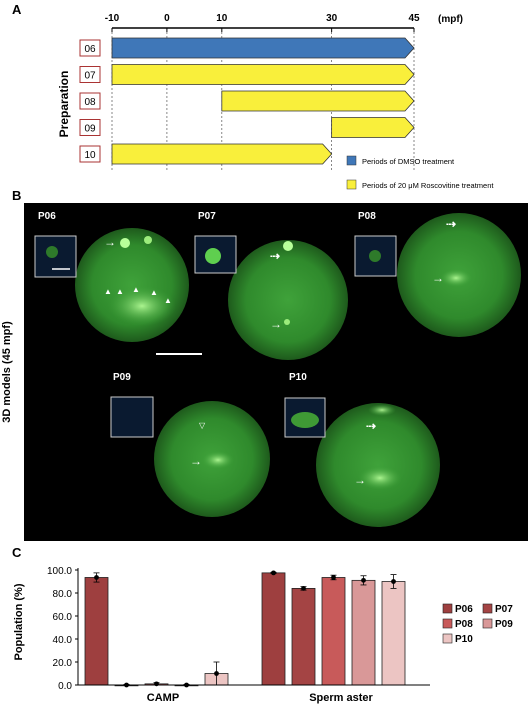 This screenshot has width=528, height=706. What do you see at coordinates (65, 686) in the screenshot?
I see `y-tick-label: 0.0` at bounding box center [65, 686].